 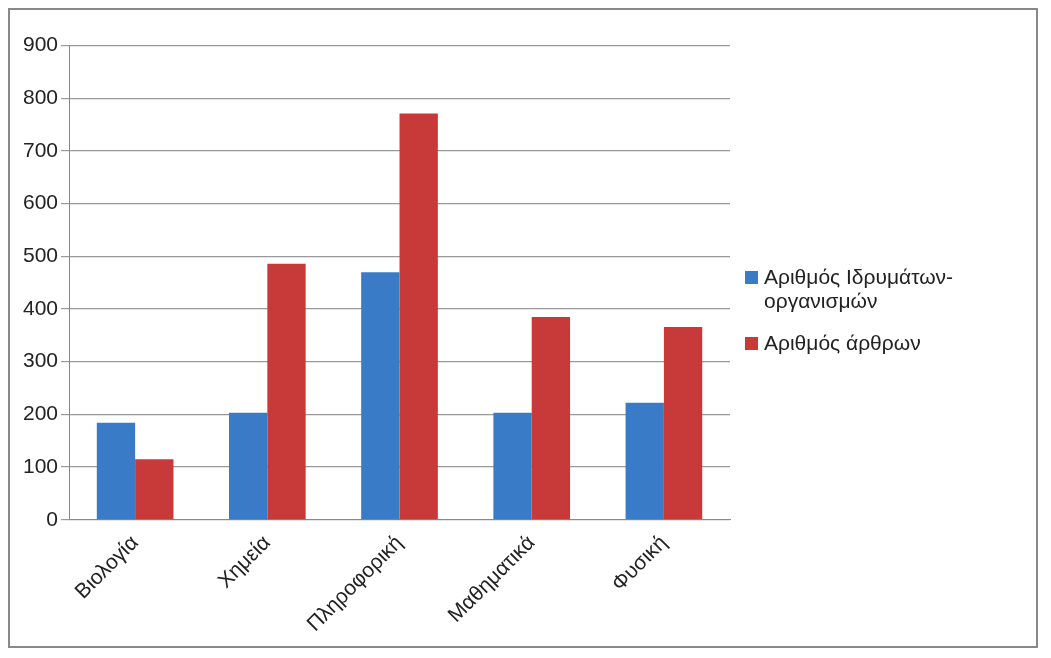 I want to click on y-tick-label: 100, so click(x=40, y=465).